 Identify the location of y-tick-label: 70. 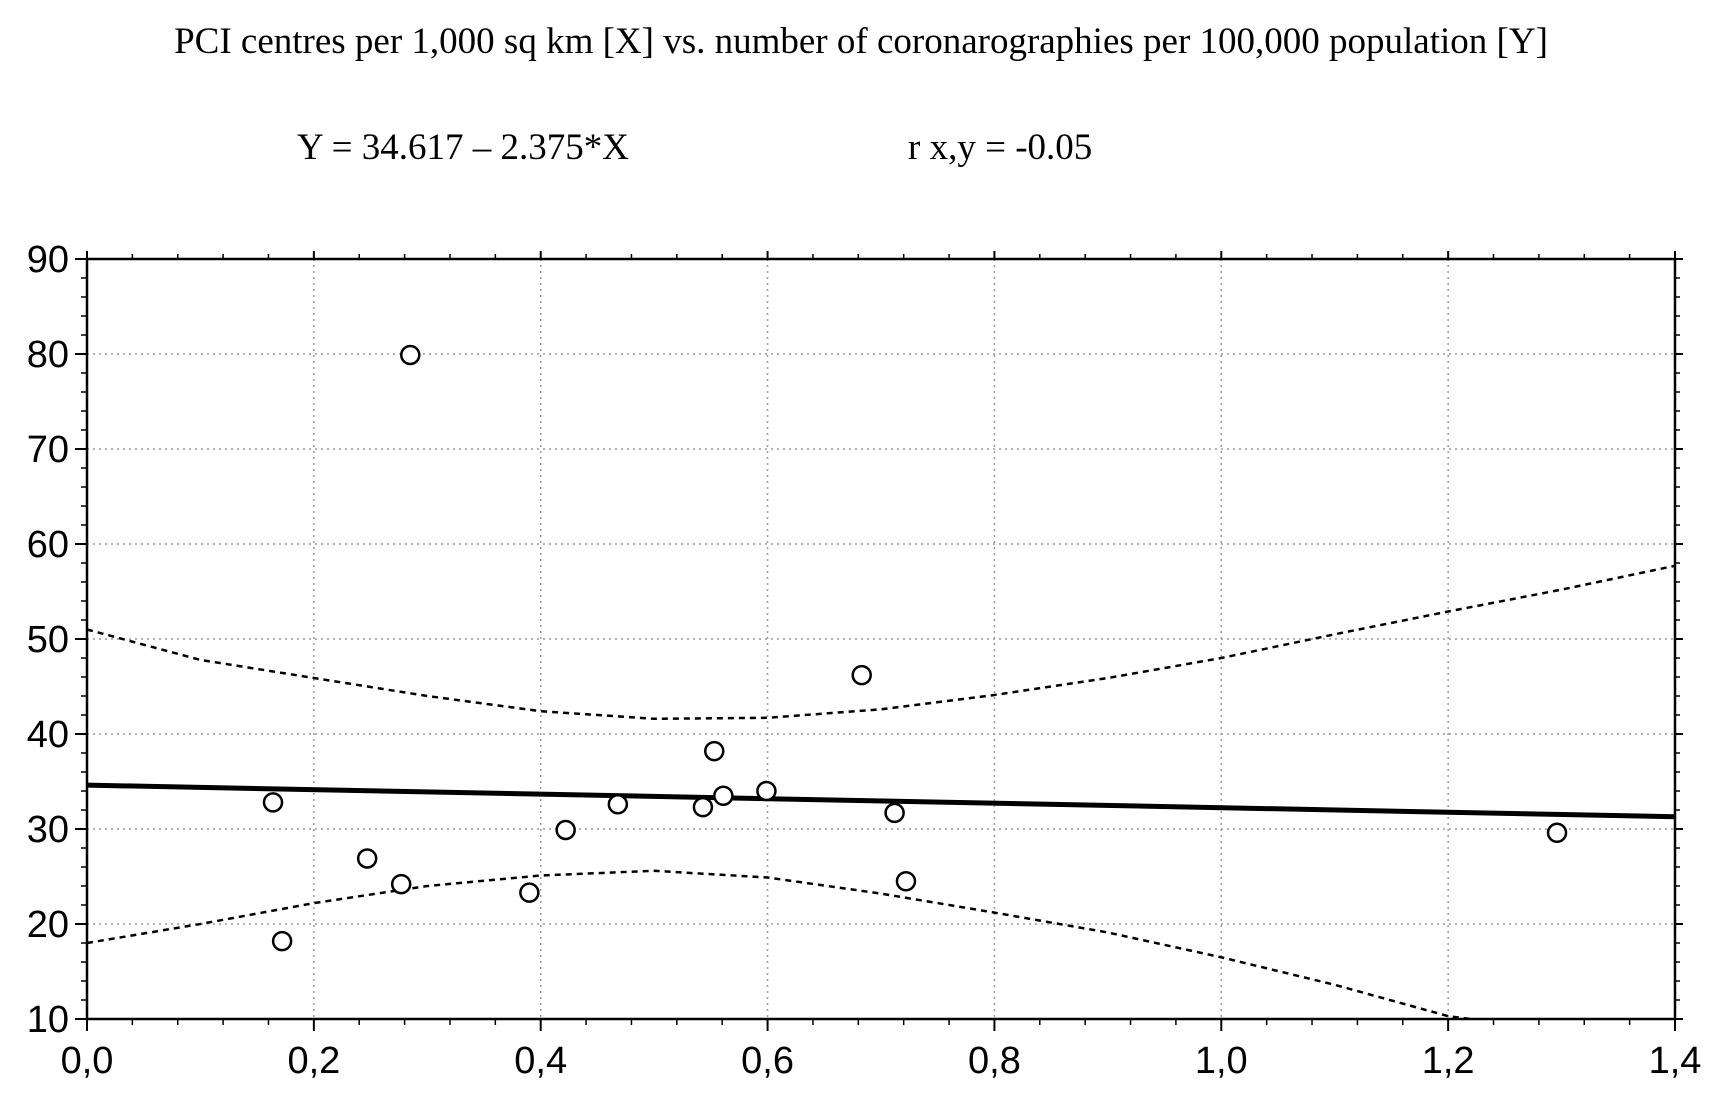
(48, 450).